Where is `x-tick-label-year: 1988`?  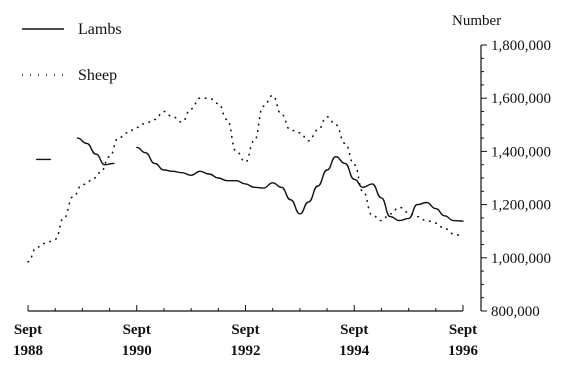
x-tick-label-year: 1988 is located at coordinates (28, 351).